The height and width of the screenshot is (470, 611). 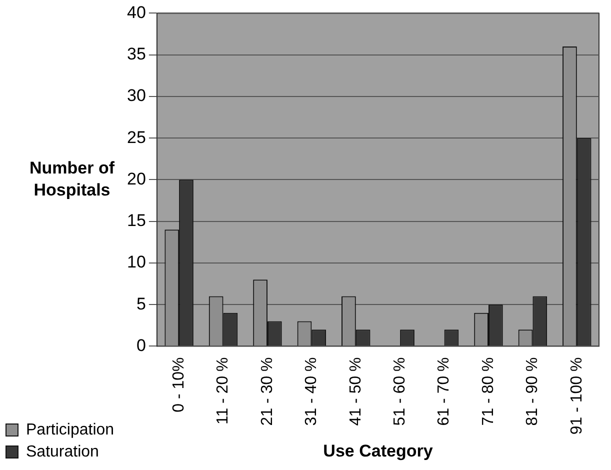 What do you see at coordinates (136, 178) in the screenshot?
I see `y-tick-label: 20` at bounding box center [136, 178].